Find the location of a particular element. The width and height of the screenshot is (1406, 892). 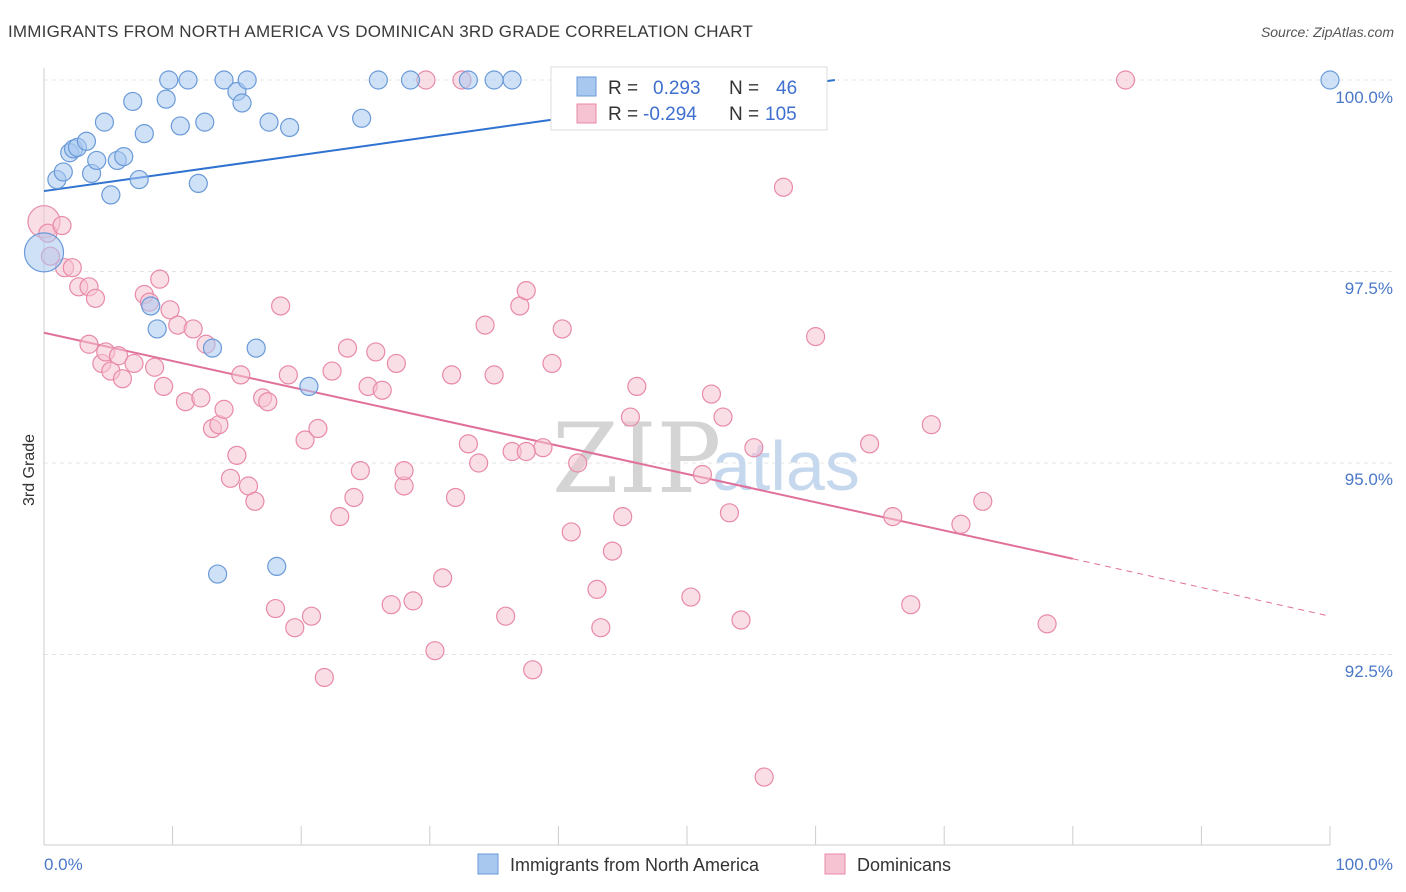

y-axis-label: 3rd Grade is located at coordinates (29, 470).